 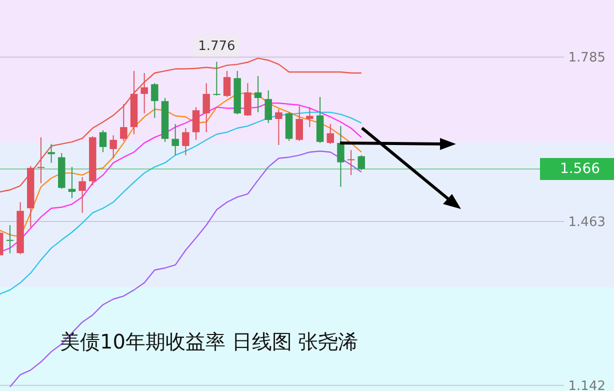 What do you see at coordinates (587, 58) in the screenshot?
I see `y-tick-label: 1.785` at bounding box center [587, 58].